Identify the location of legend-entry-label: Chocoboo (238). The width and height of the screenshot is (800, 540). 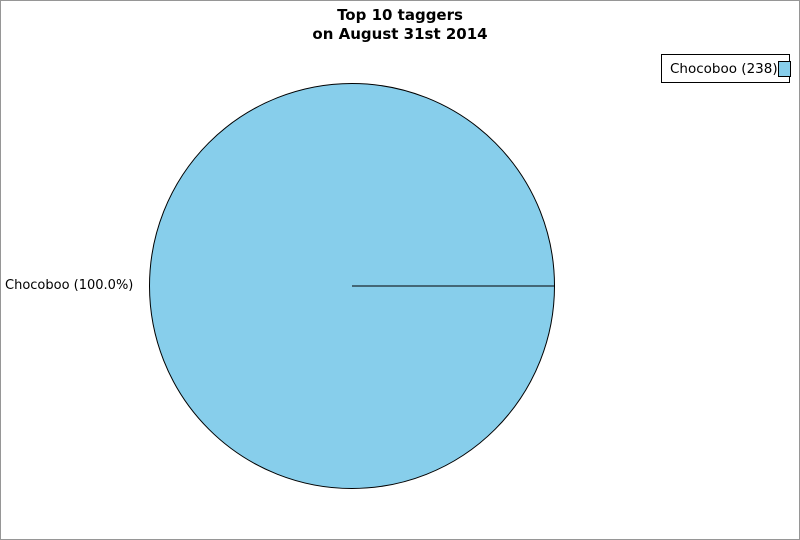
(724, 68).